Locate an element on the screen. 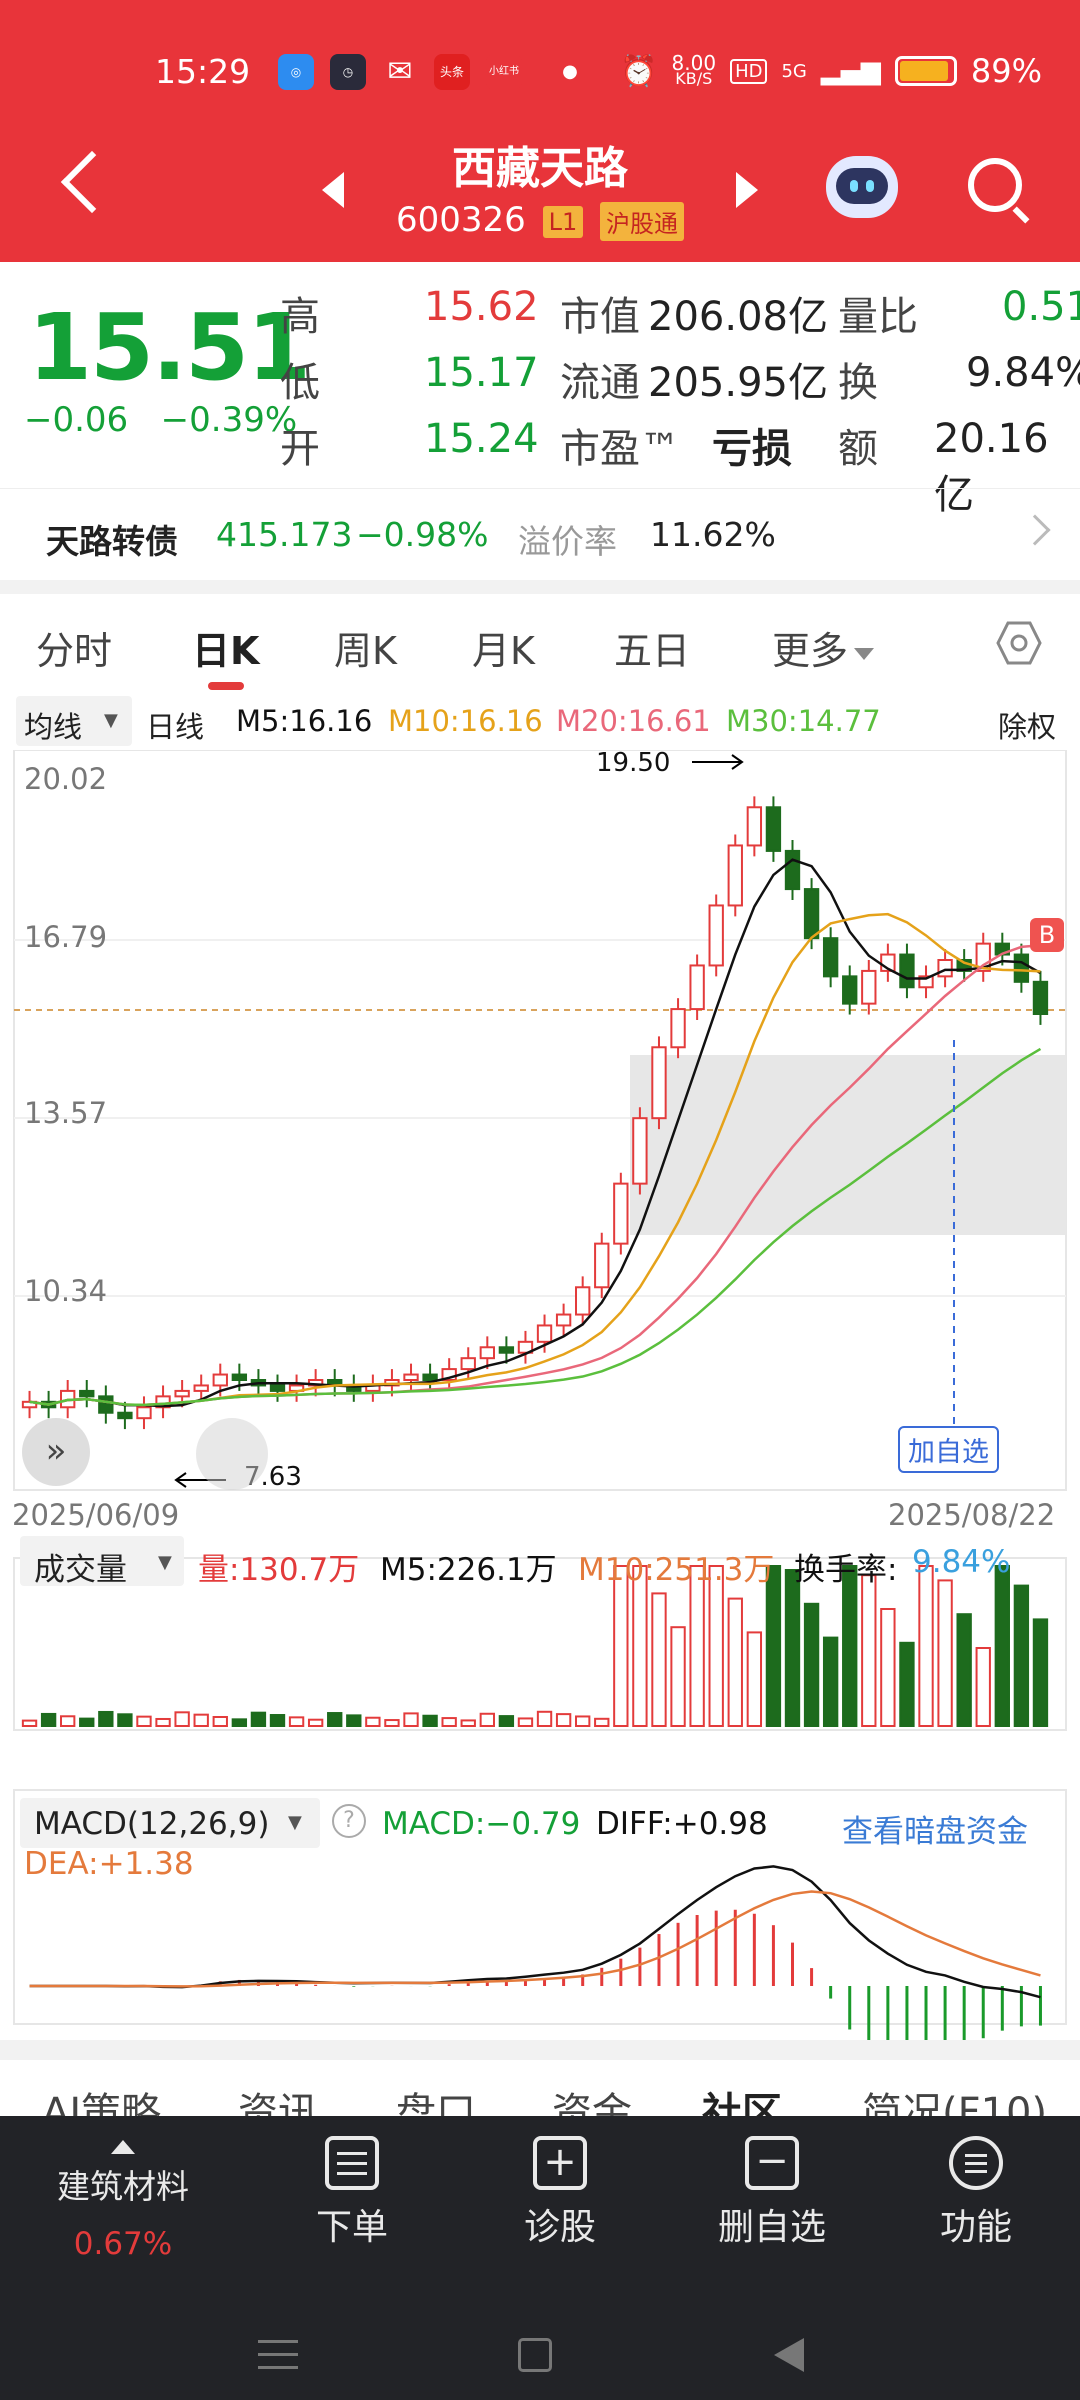  order-label: 下单 is located at coordinates (351, 2227).